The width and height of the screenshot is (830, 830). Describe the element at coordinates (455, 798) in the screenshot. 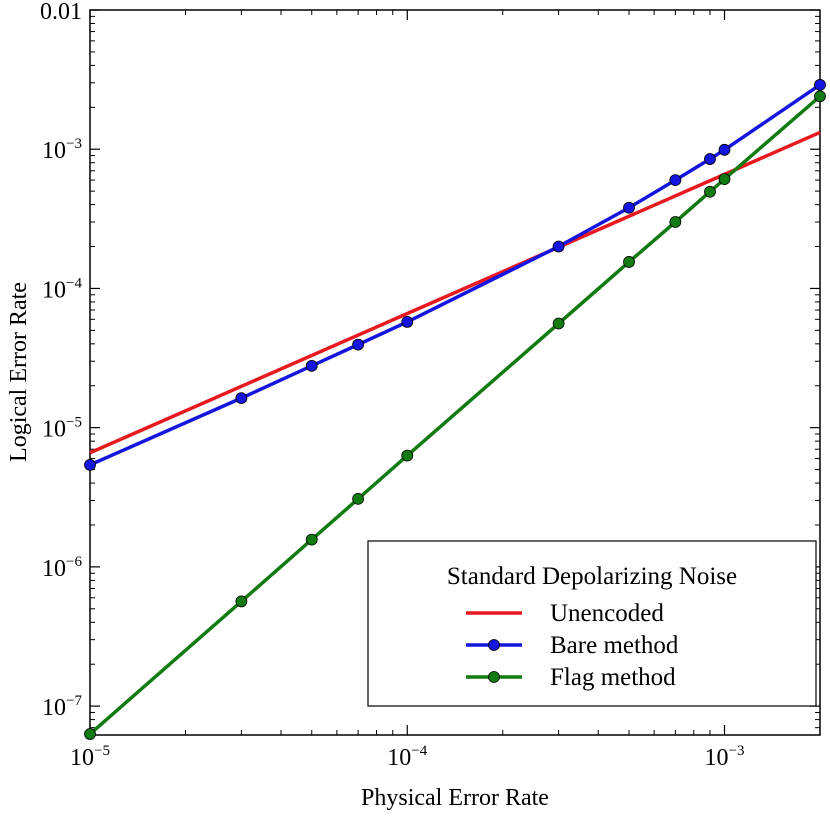

I see `x-axis-label: Physical Error Rate` at that location.